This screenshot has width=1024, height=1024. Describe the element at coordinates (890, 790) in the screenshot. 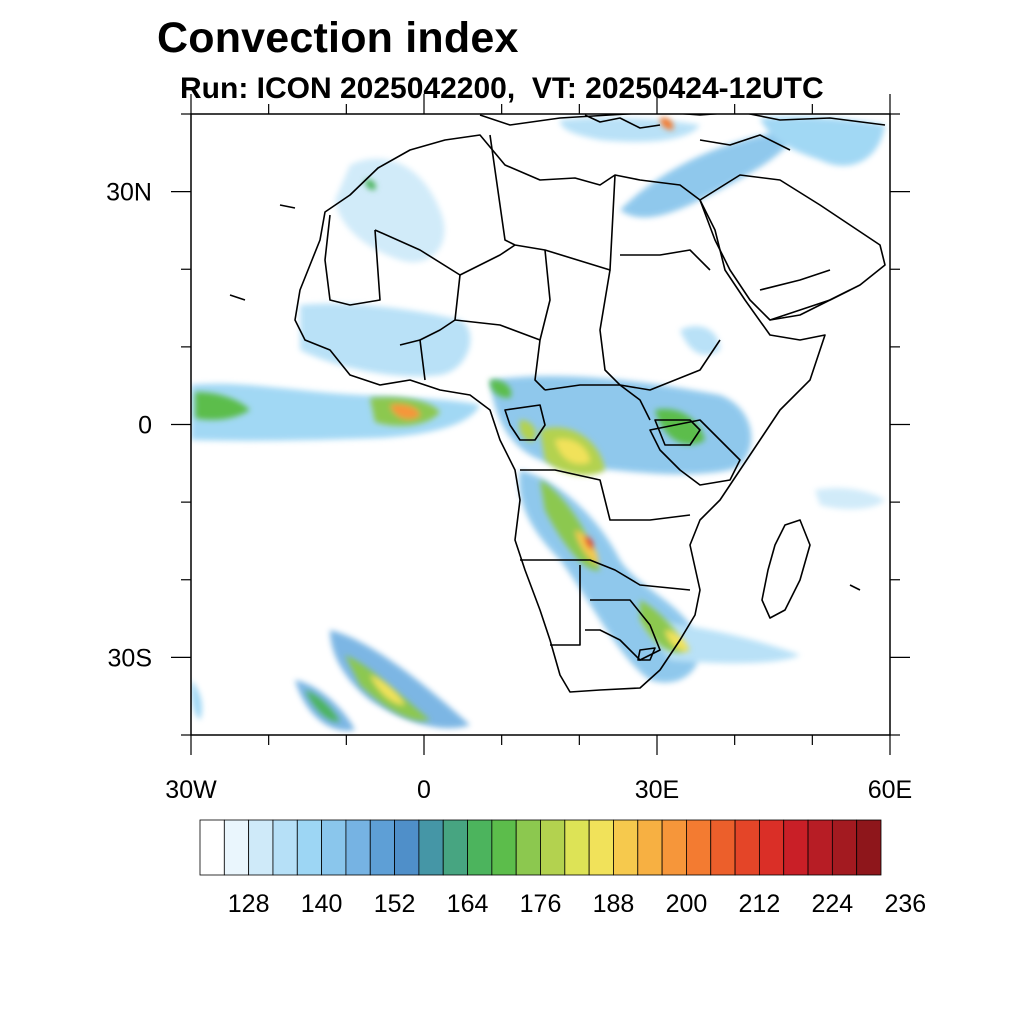

I see `lon-tick-label: 60E` at that location.